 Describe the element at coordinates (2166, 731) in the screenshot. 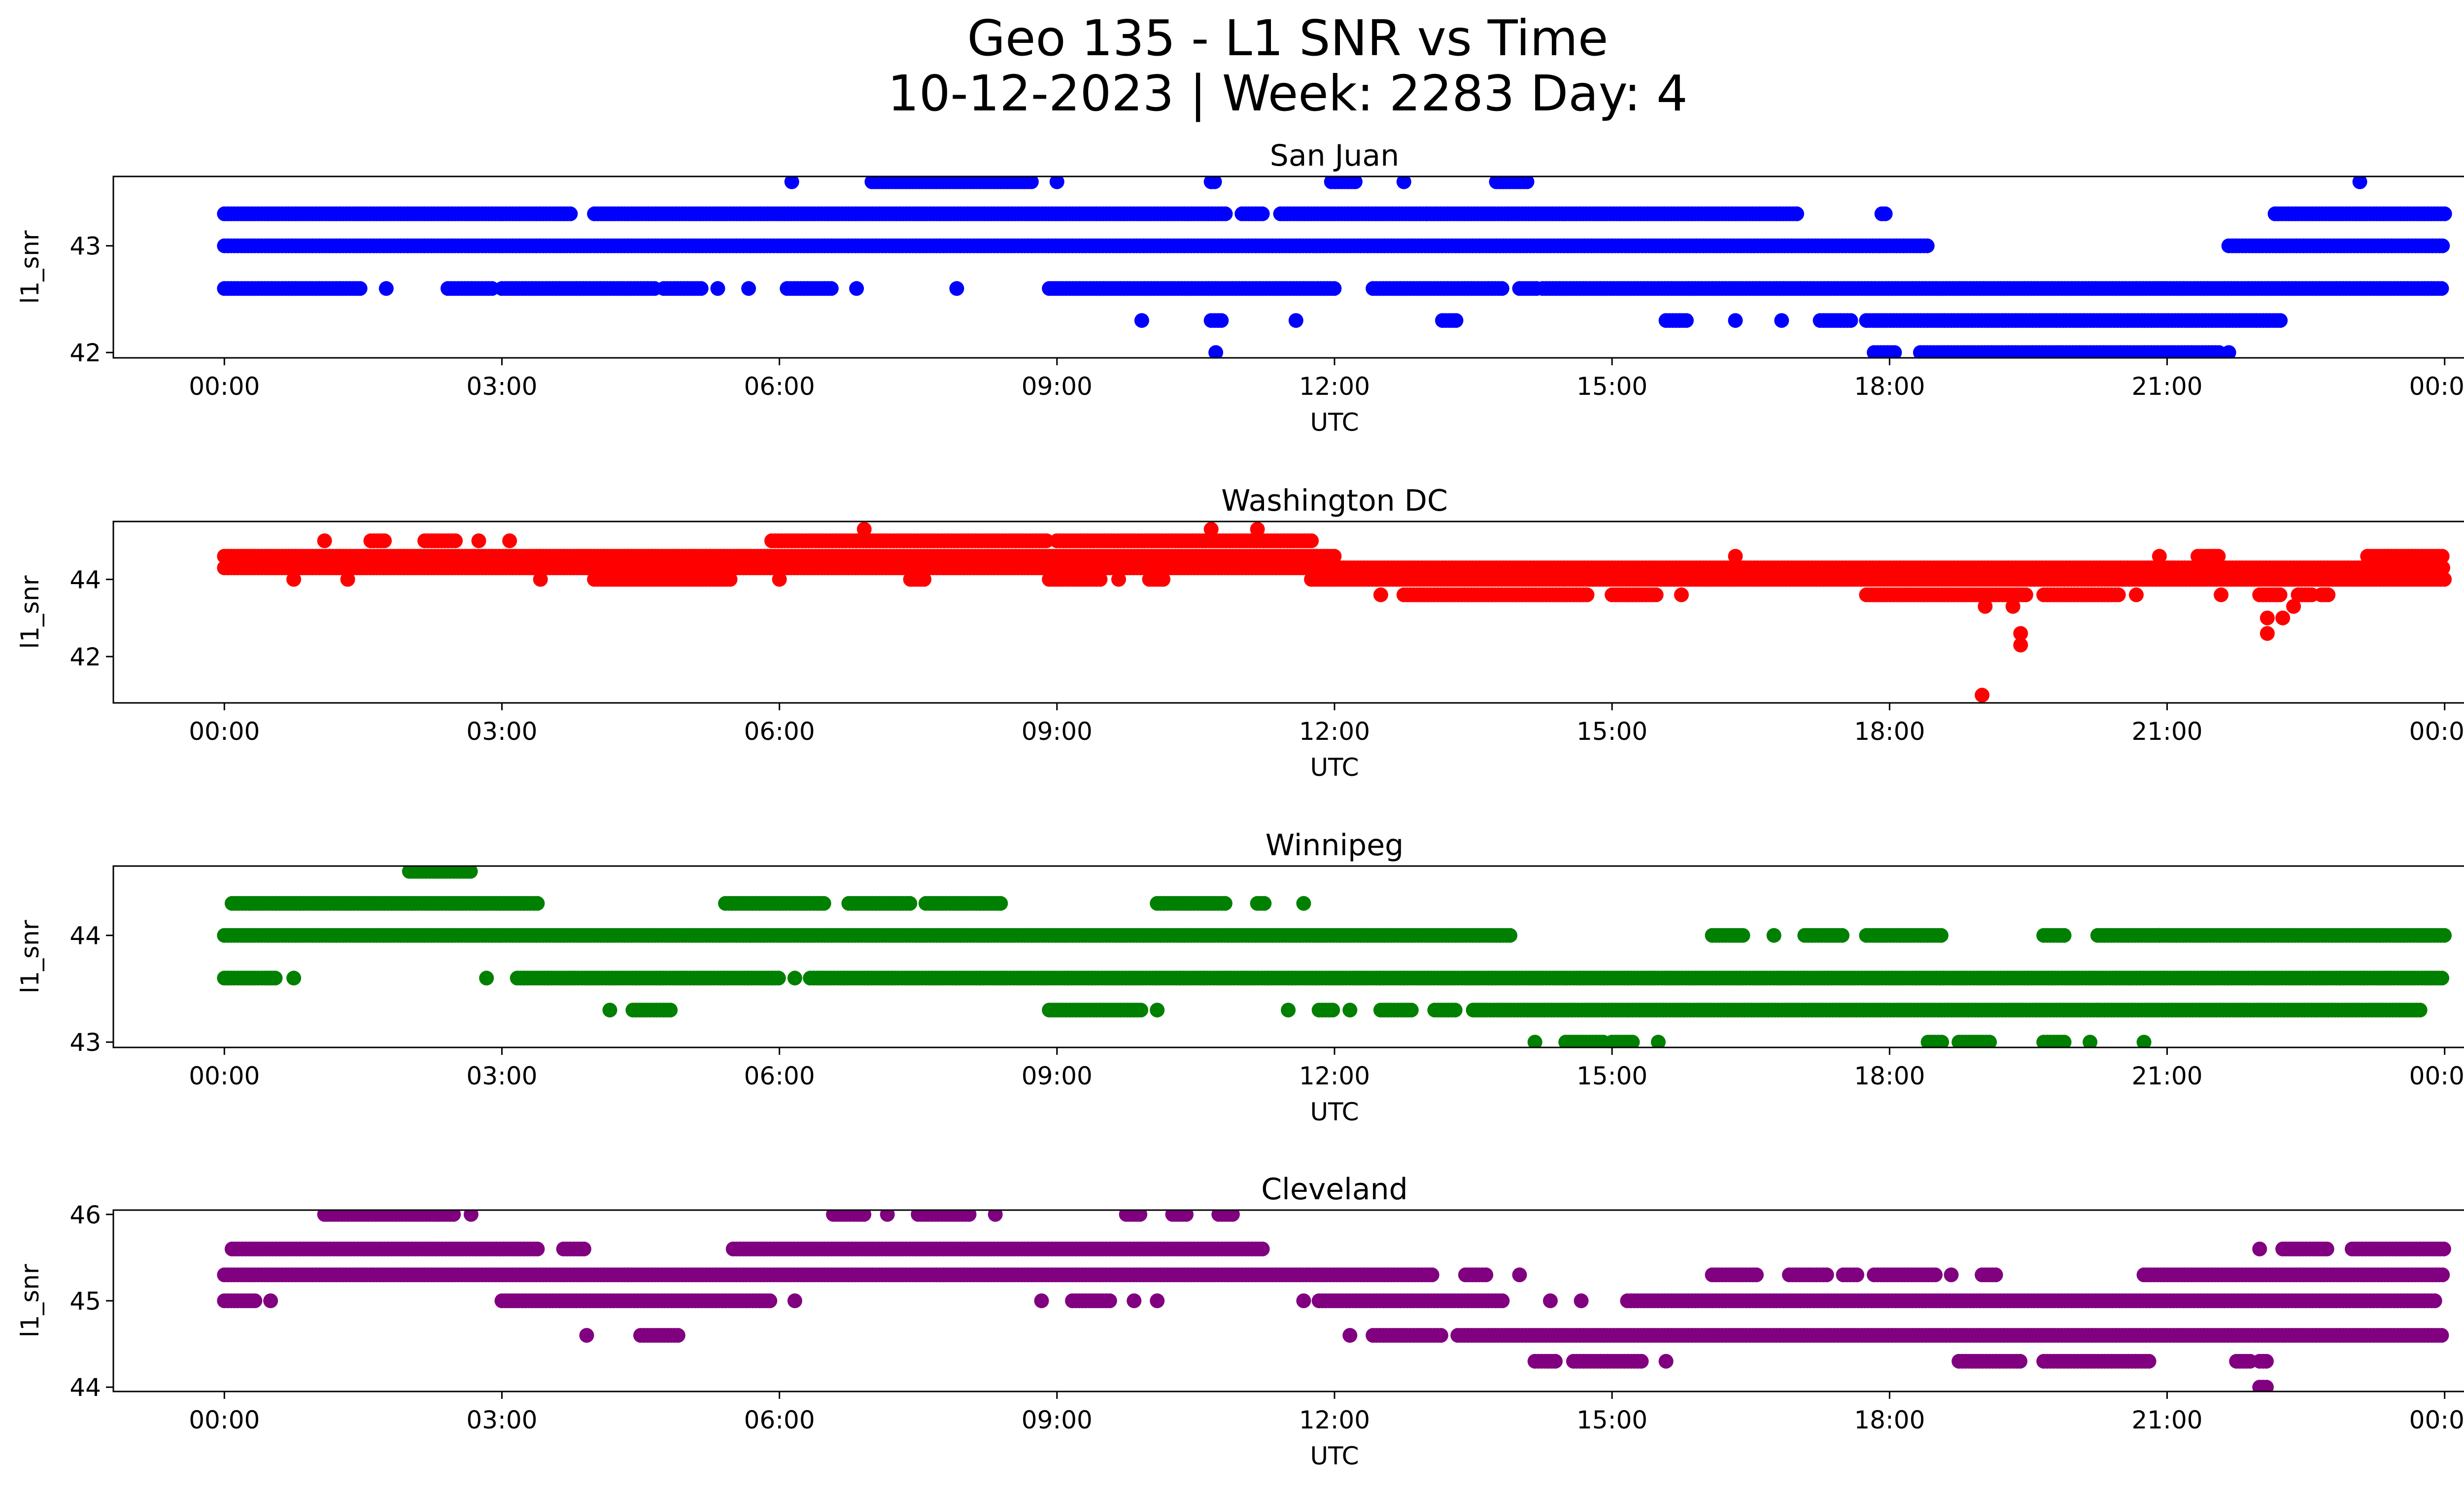

I see `x-tick-label: 21:00` at that location.